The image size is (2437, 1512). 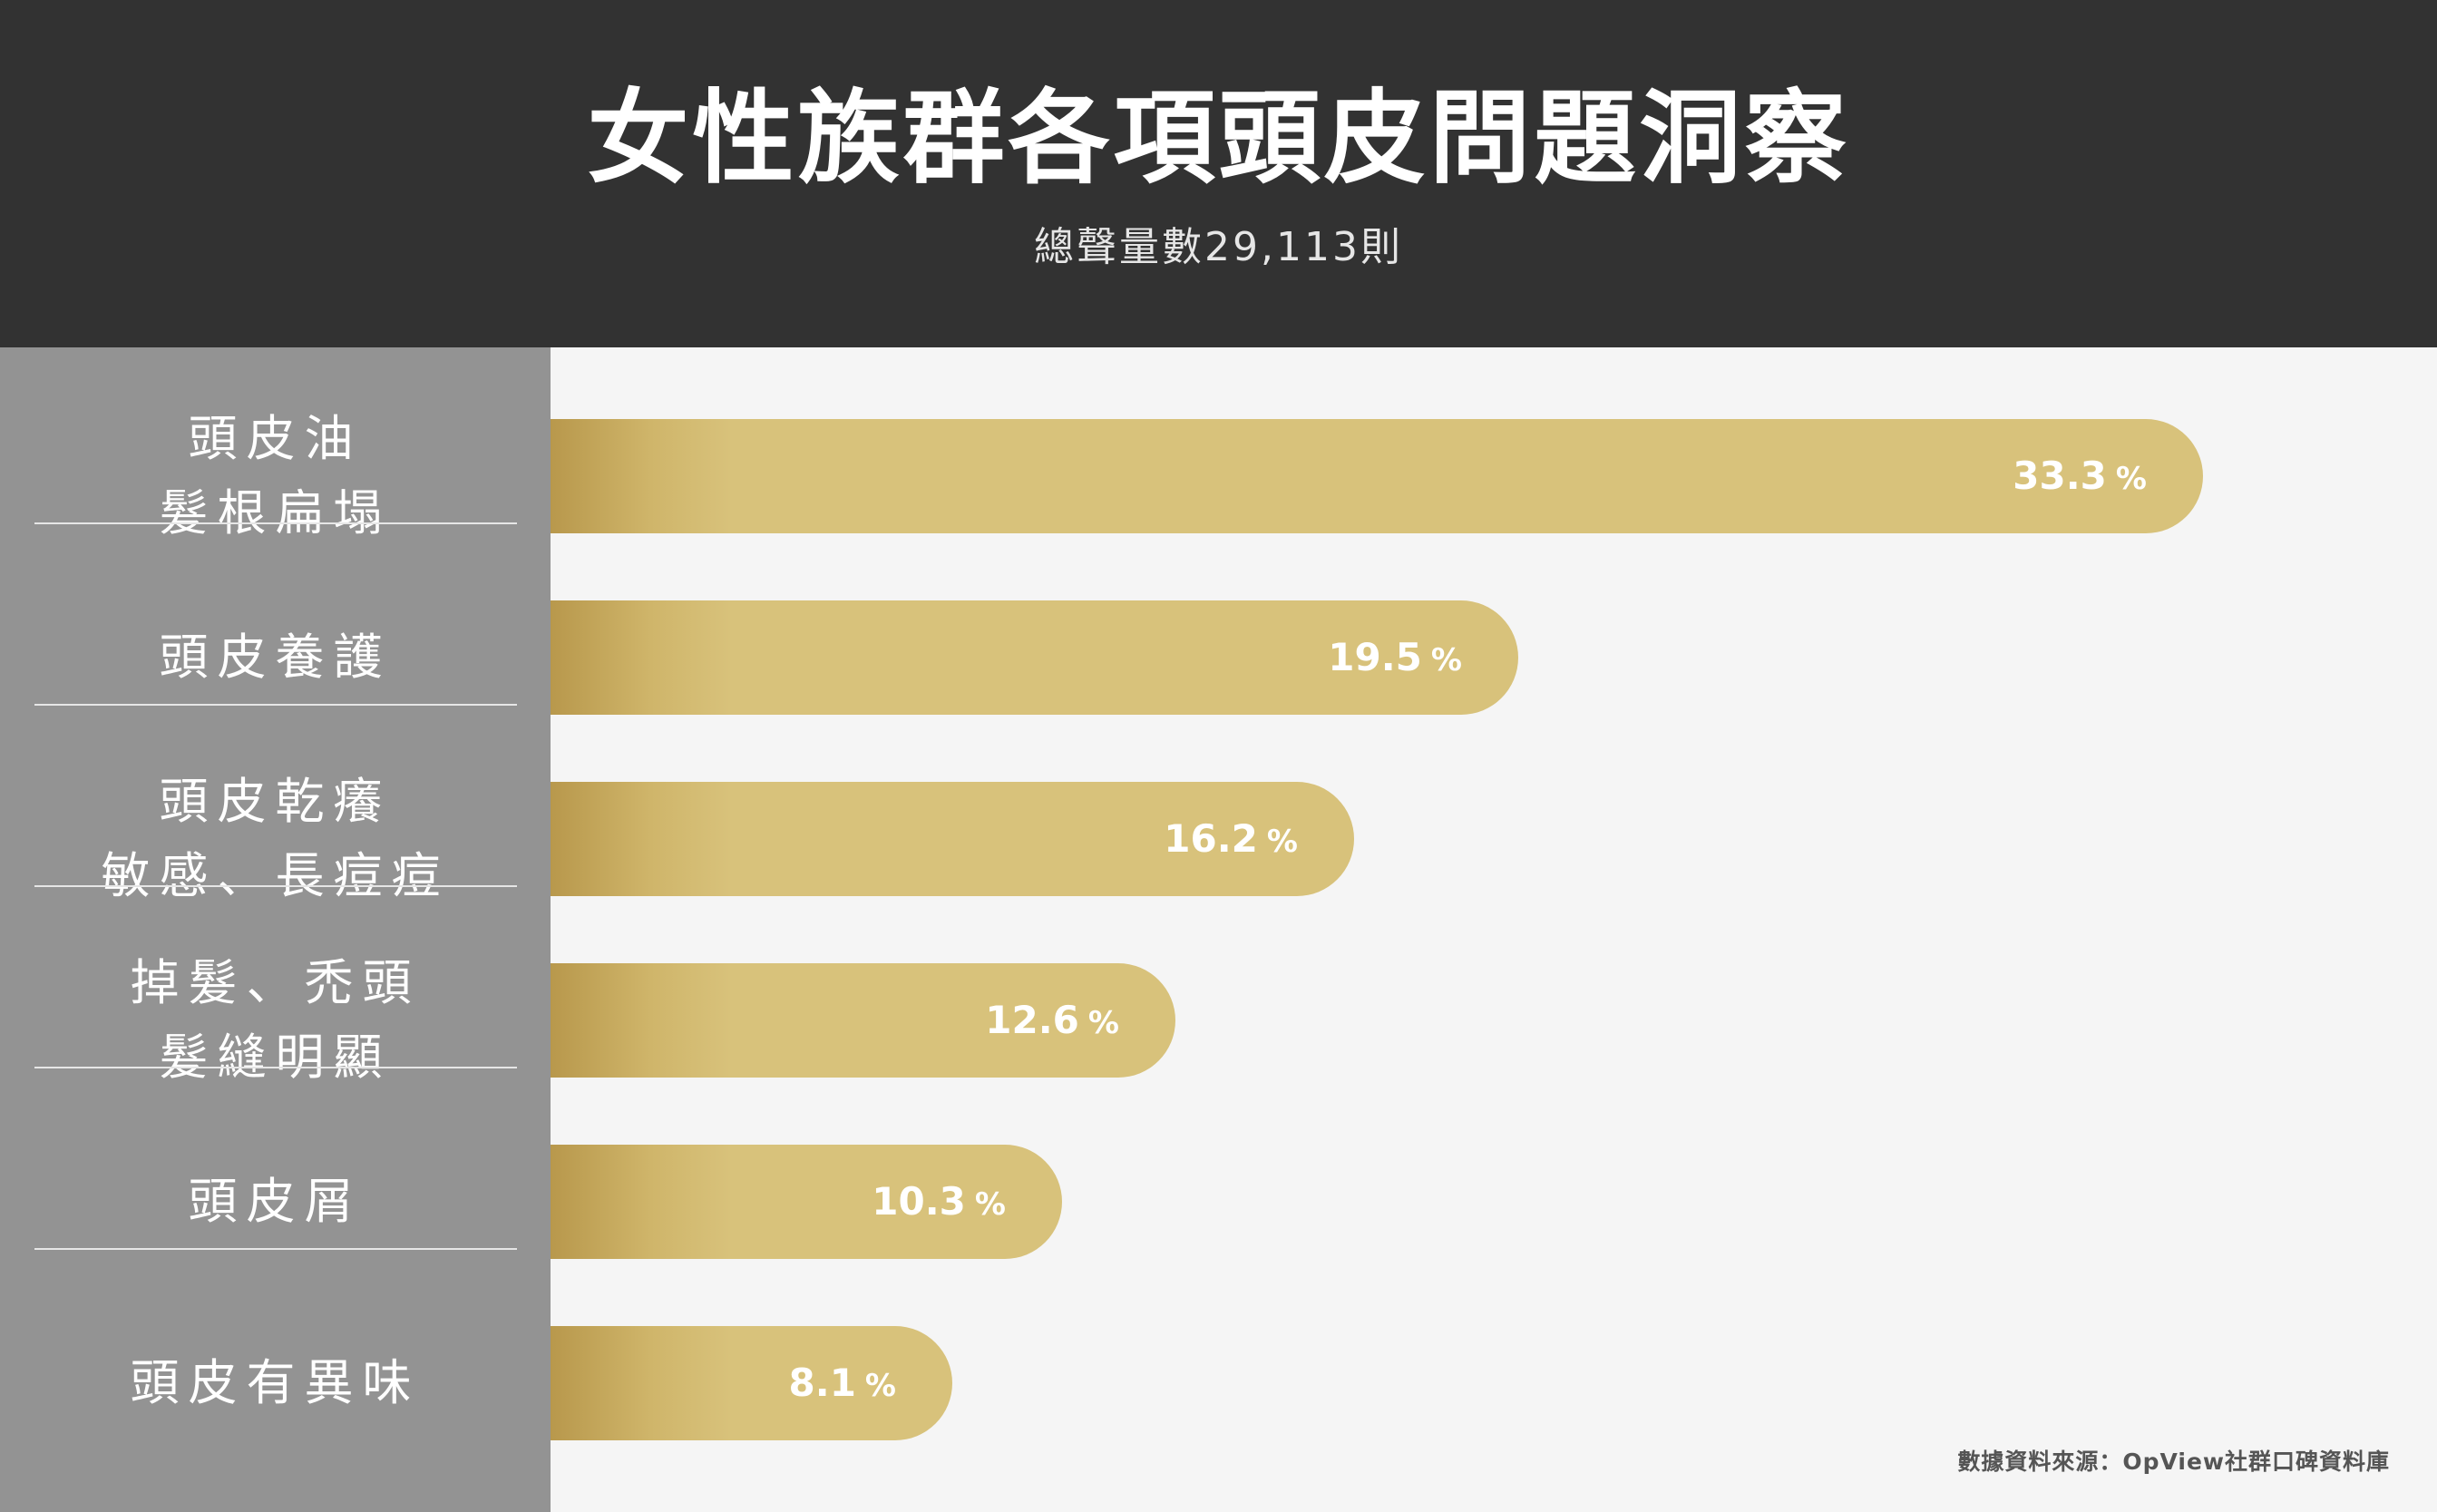 What do you see at coordinates (275, 875) in the screenshot?
I see `category-label-line: 敏感、長痘痘` at bounding box center [275, 875].